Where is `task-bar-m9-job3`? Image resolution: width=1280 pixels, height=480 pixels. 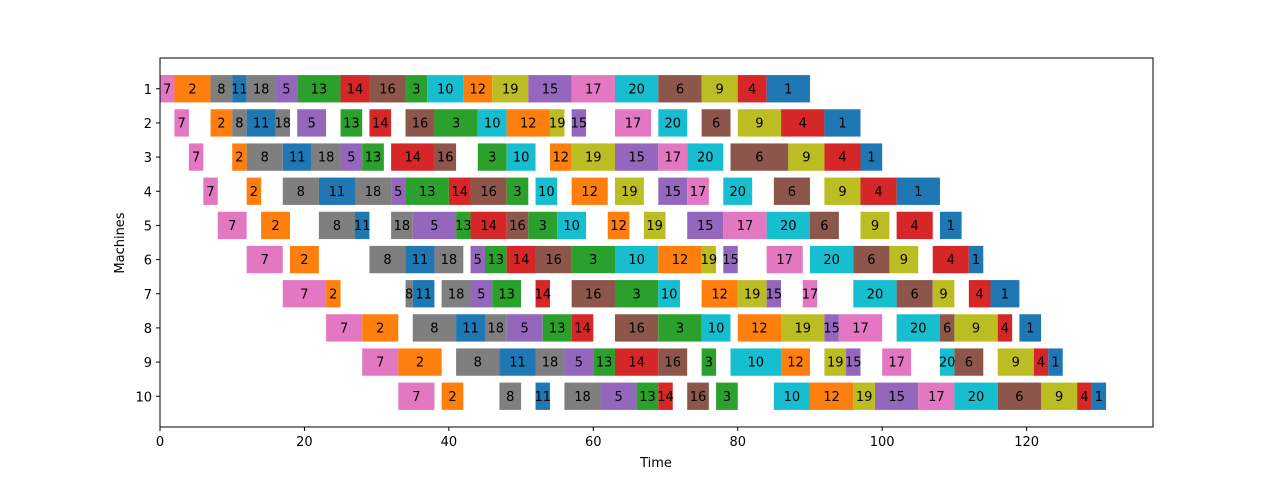
task-bar-m9-job3 is located at coordinates (709, 362).